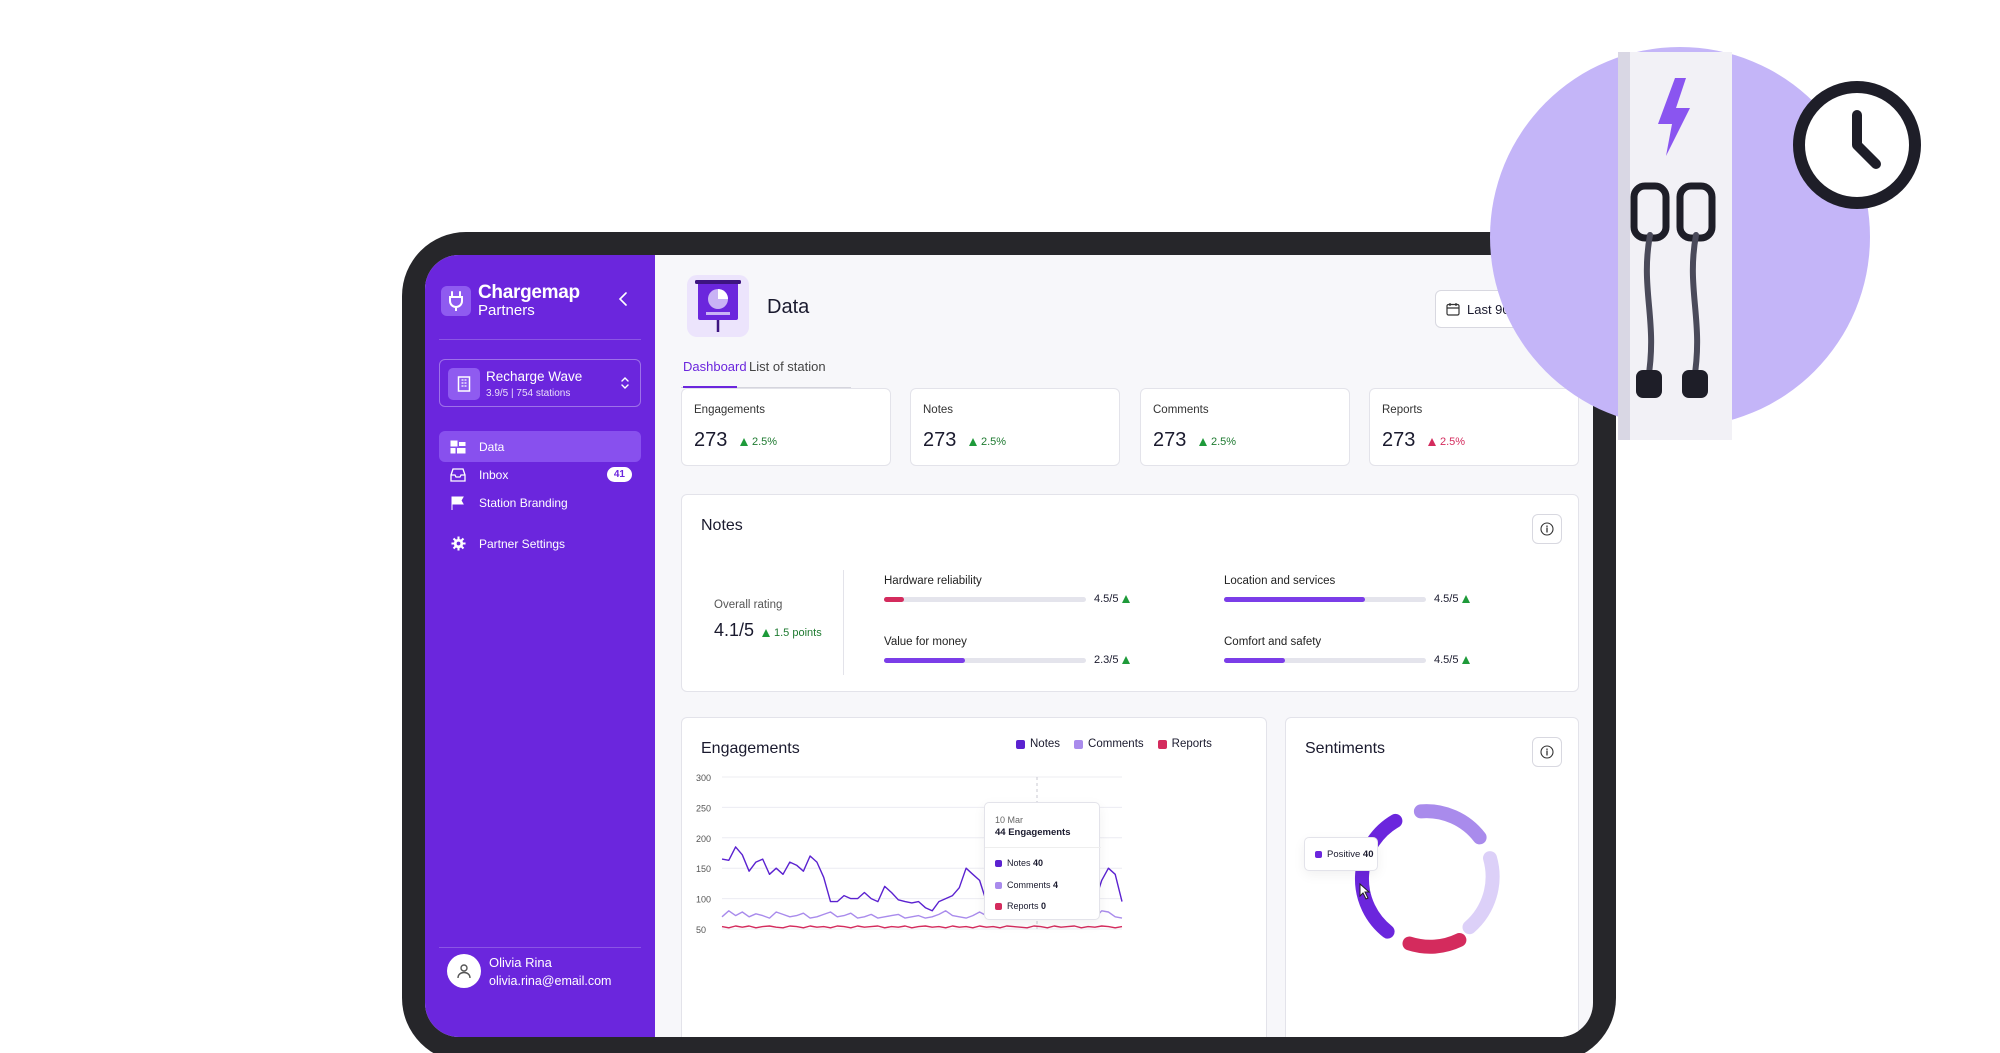 This screenshot has height=1053, width=2000. I want to click on legend-notes: Notes, so click(1038, 744).